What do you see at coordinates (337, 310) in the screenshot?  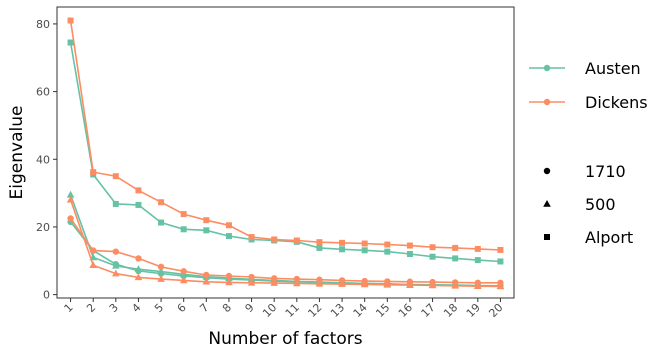 I see `x-tick-label: 13` at bounding box center [337, 310].